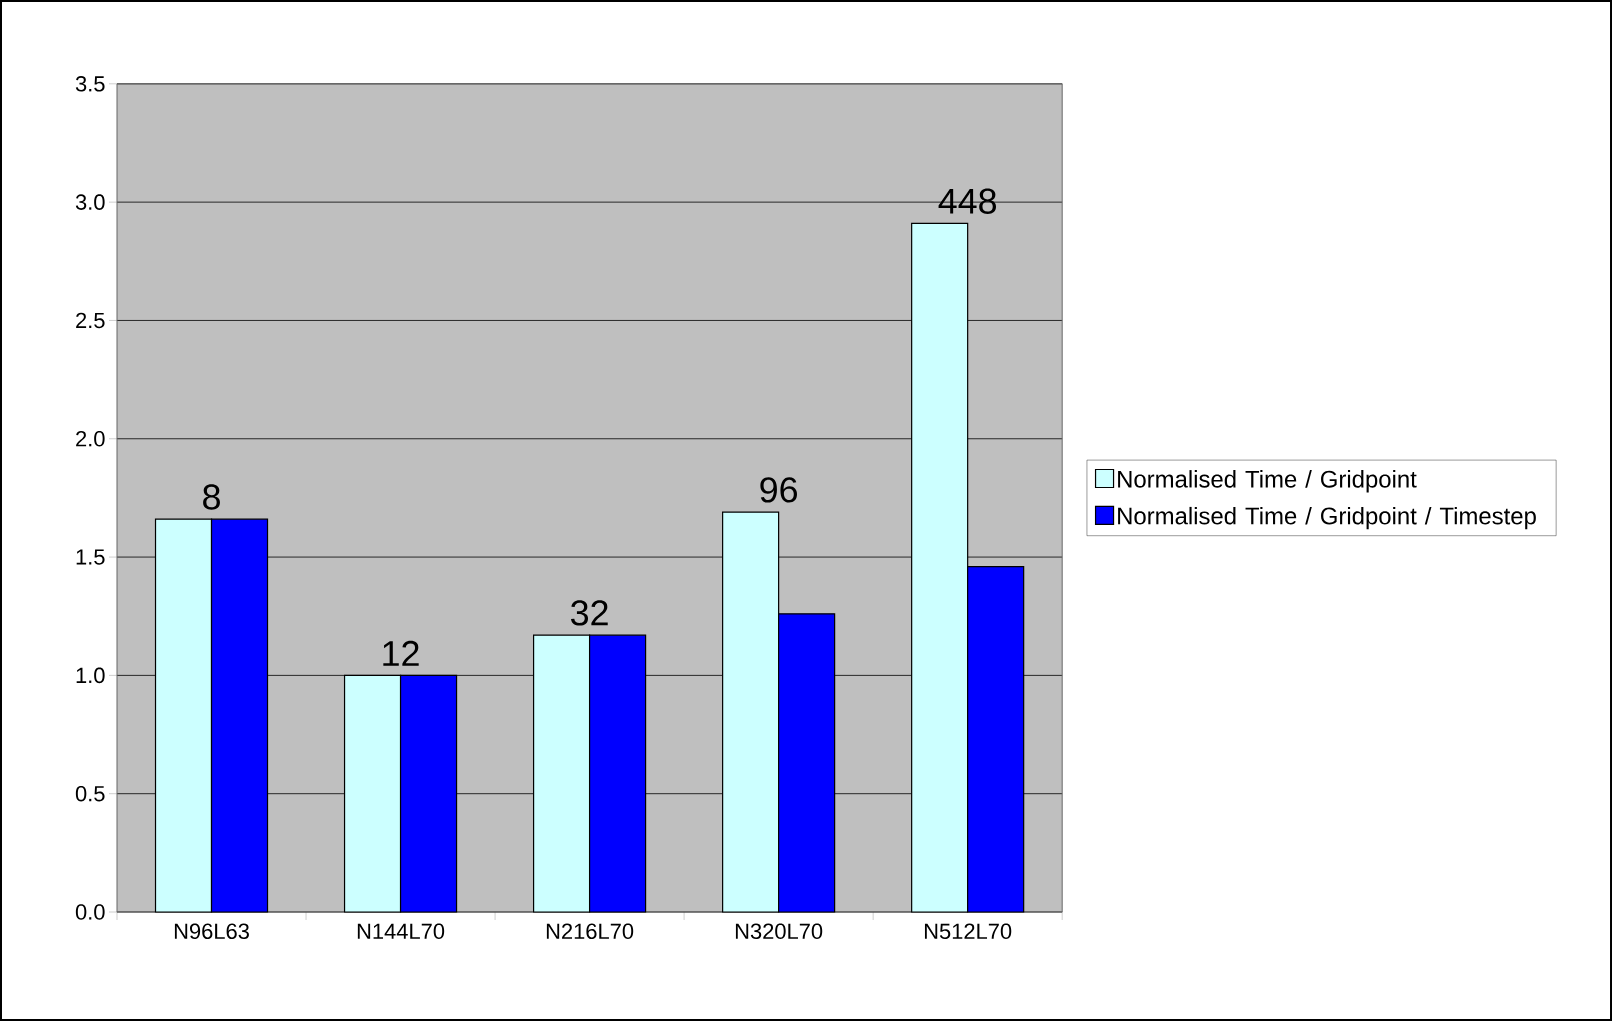 Image resolution: width=1612 pixels, height=1021 pixels. I want to click on x-tick-label: N320L70, so click(779, 931).